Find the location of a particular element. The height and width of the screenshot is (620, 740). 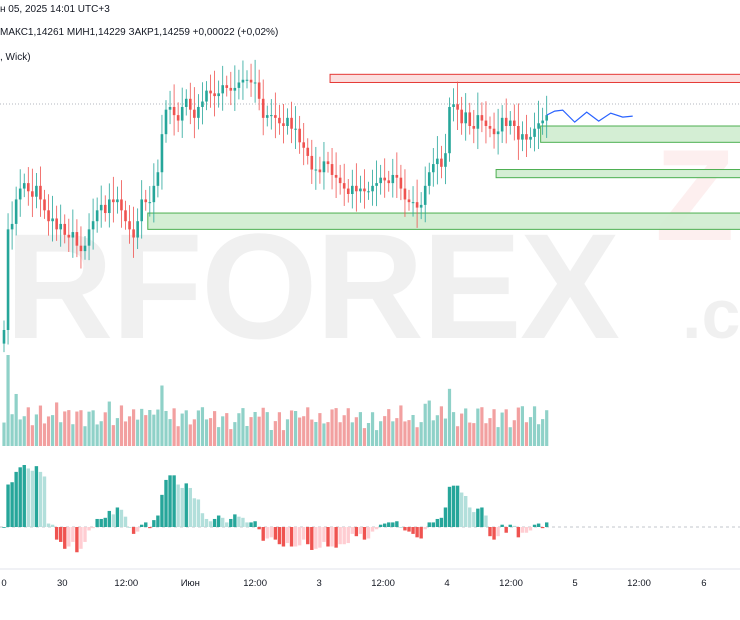

watermark-suffix: .c is located at coordinates (711, 314).